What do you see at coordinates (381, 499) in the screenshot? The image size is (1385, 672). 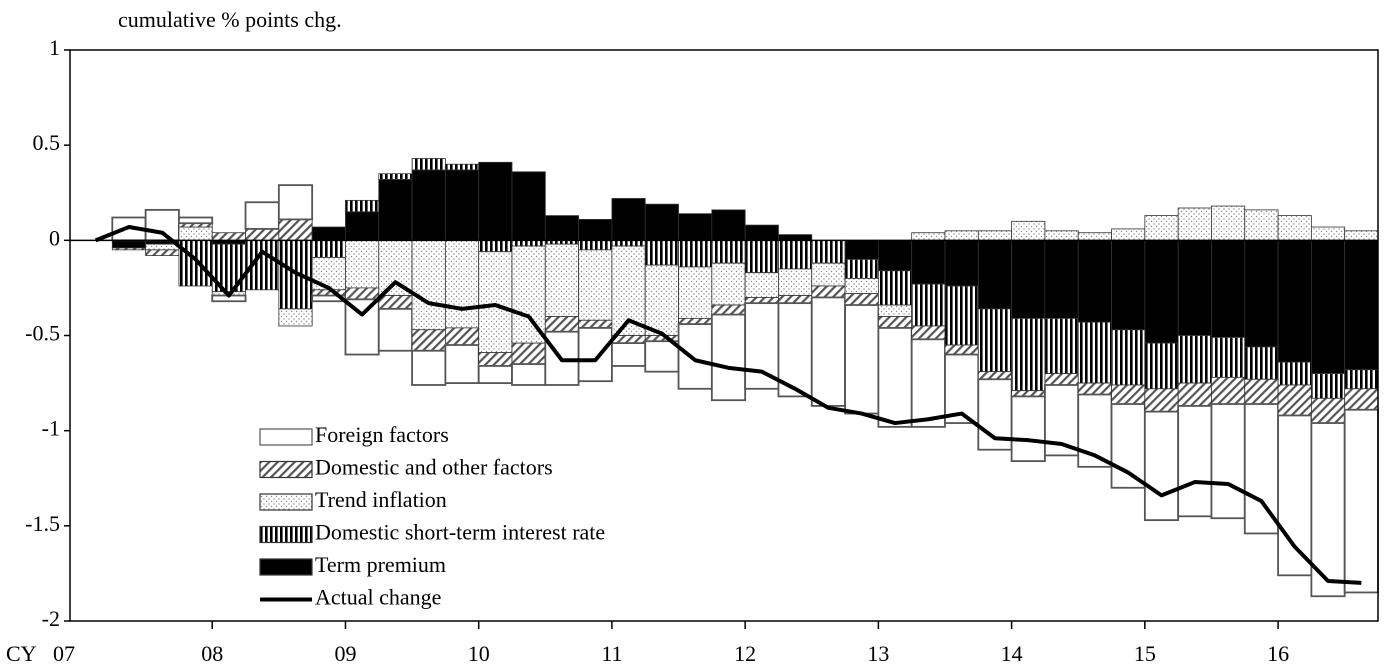 I see `legend-label: Trend inflation` at bounding box center [381, 499].